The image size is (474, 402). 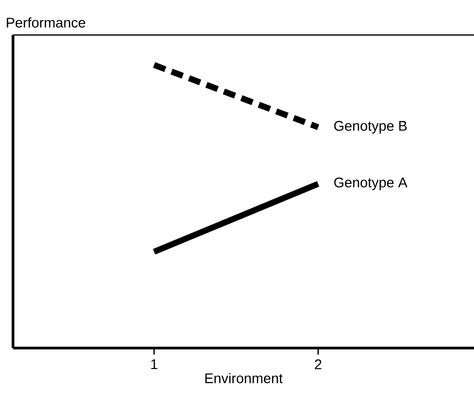 What do you see at coordinates (371, 184) in the screenshot?
I see `series-label: Genotype A` at bounding box center [371, 184].